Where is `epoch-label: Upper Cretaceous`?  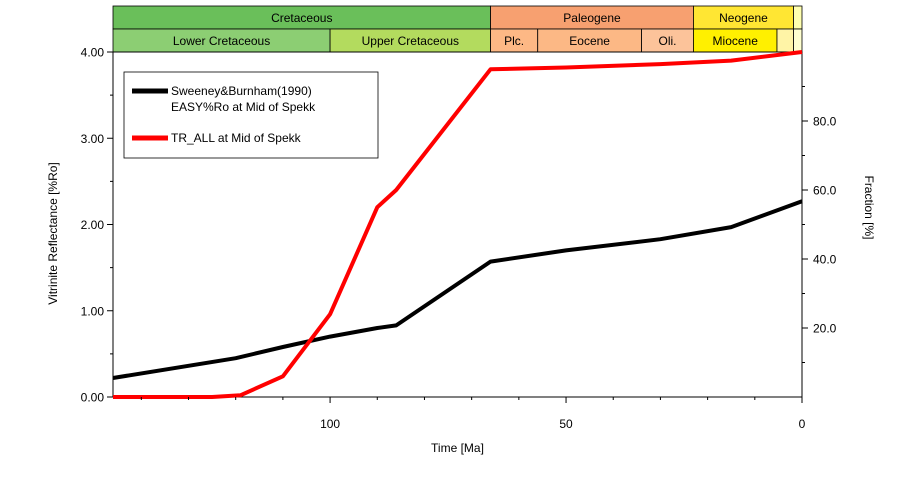 epoch-label: Upper Cretaceous is located at coordinates (410, 41).